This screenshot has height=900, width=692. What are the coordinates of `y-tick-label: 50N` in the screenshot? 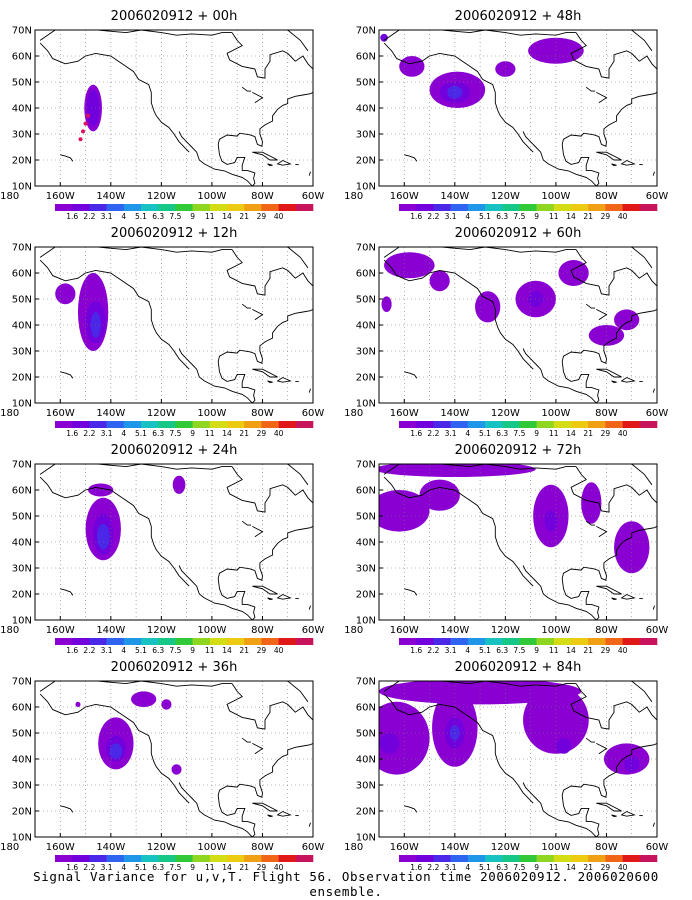 It's located at (22, 734).